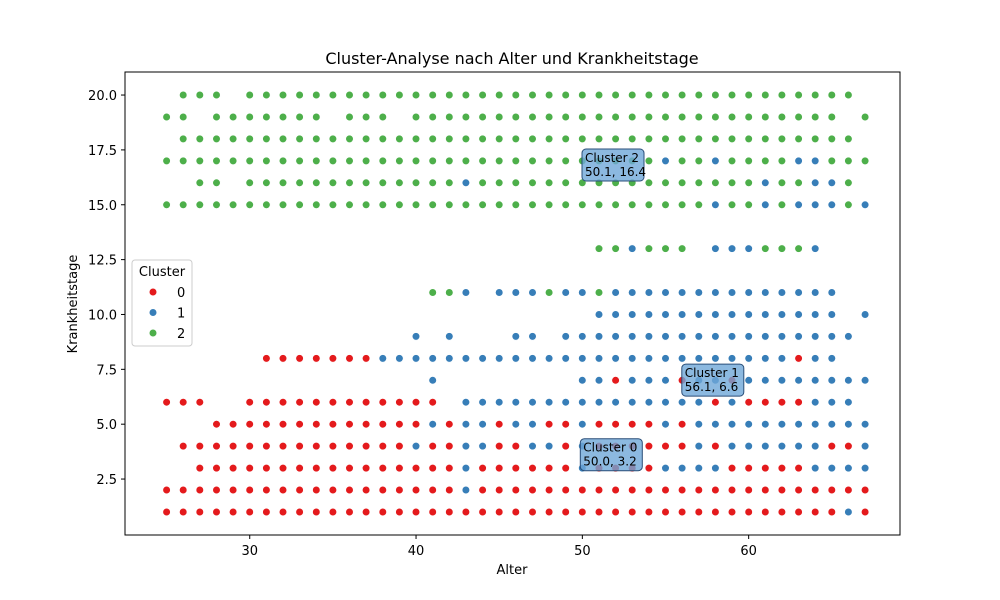 This screenshot has width=1000, height=600. What do you see at coordinates (102, 151) in the screenshot?
I see `y-tick-label: 17.5` at bounding box center [102, 151].